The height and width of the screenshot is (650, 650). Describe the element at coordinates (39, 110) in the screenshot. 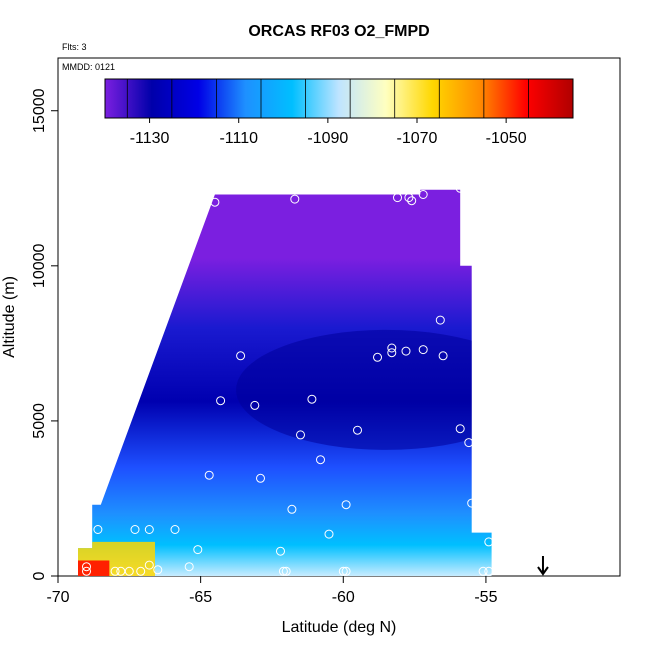

I see `y-tick-label: 15000` at that location.